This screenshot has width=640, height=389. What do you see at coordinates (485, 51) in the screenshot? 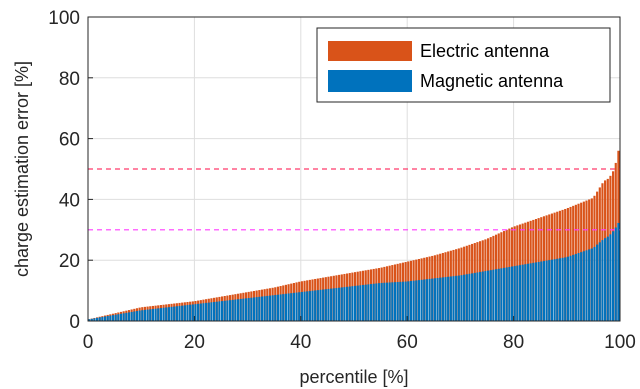
I see `legend-label-electric: Electric antenna` at bounding box center [485, 51].